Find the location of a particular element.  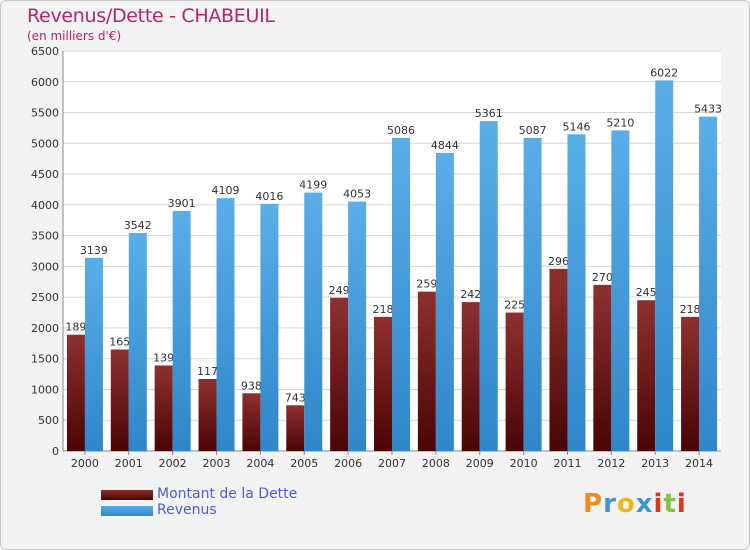

x-tick-label: 2001 is located at coordinates (129, 463).